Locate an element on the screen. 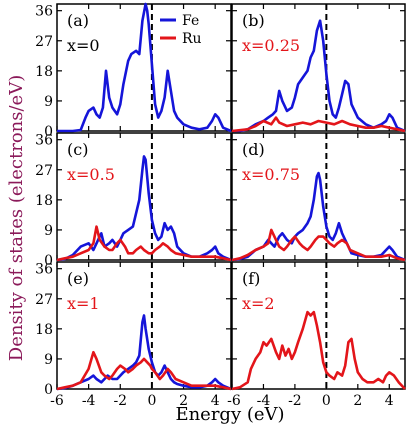 This screenshot has height=436, width=409. panel-label: (d) is located at coordinates (253, 149).